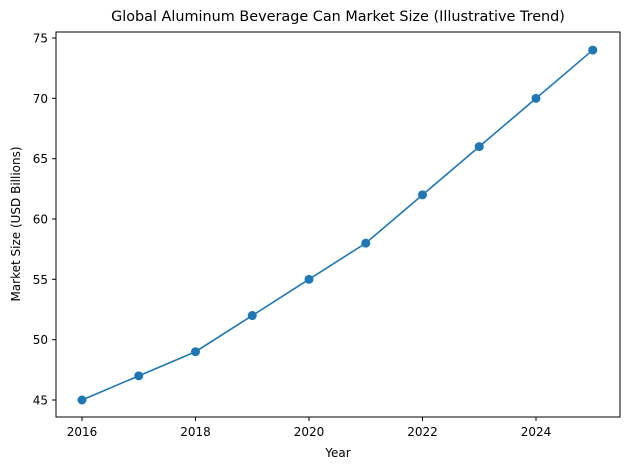 This screenshot has width=630, height=470. What do you see at coordinates (40, 220) in the screenshot?
I see `svg-text: 60` at bounding box center [40, 220].